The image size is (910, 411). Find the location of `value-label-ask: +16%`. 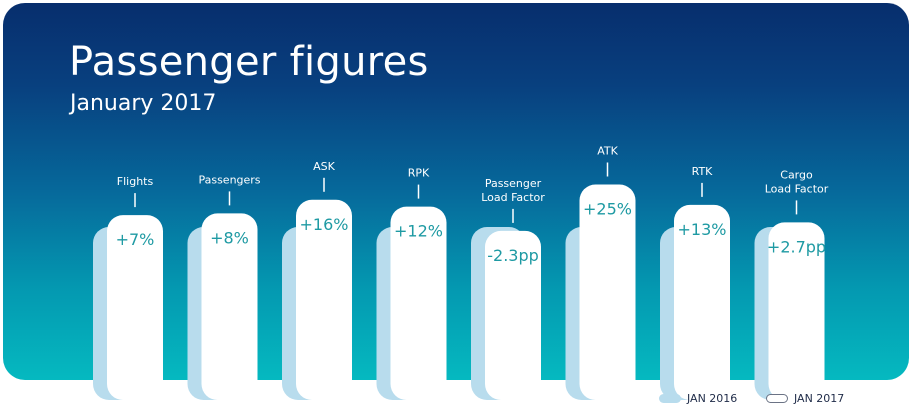

value-label-ask: +16% is located at coordinates (324, 224).